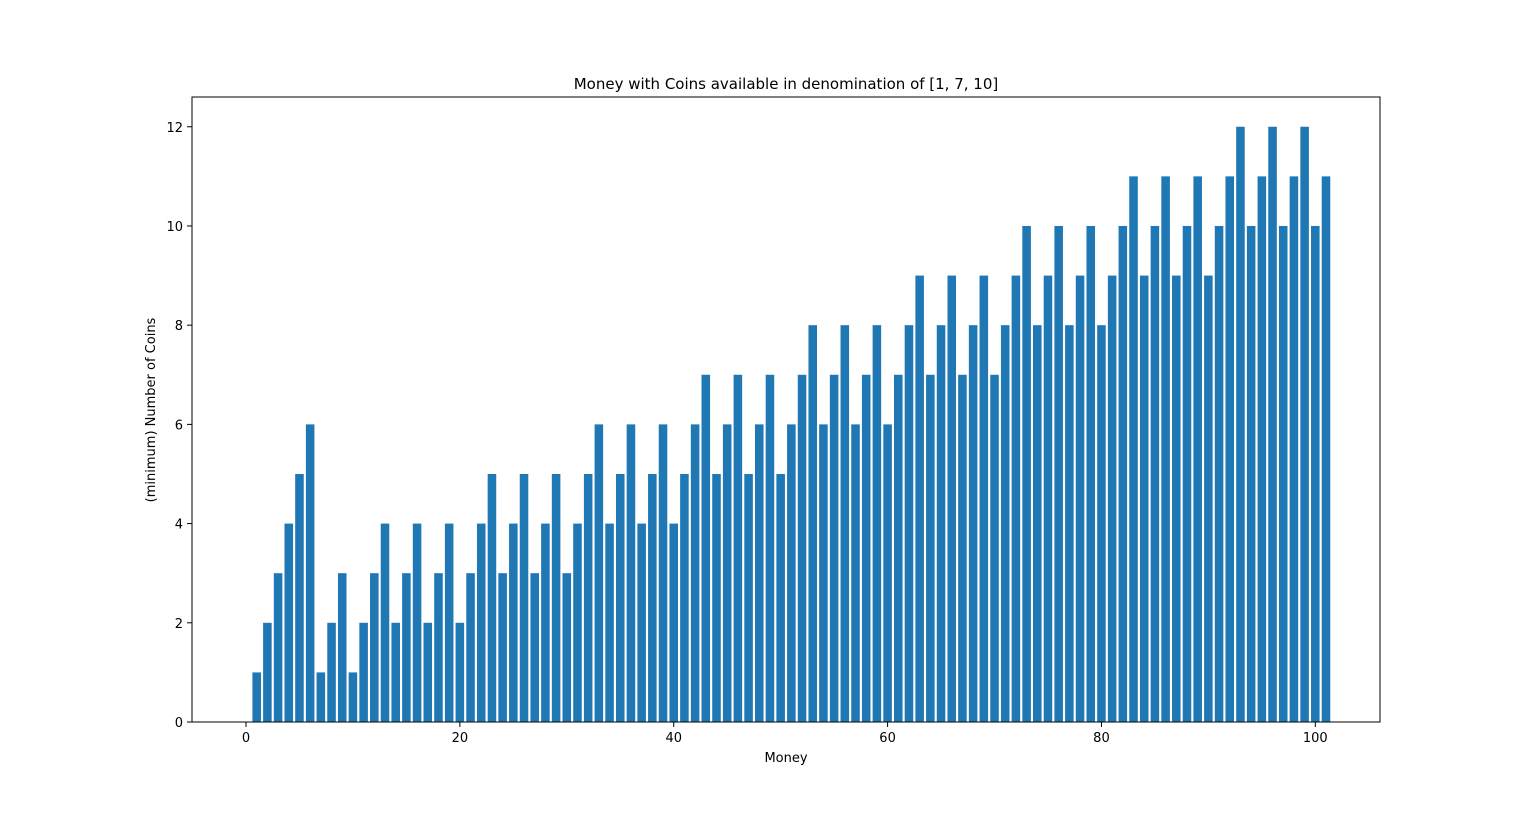 This screenshot has width=1533, height=815. Describe the element at coordinates (179, 326) in the screenshot. I see `y-tick-label: 8` at that location.